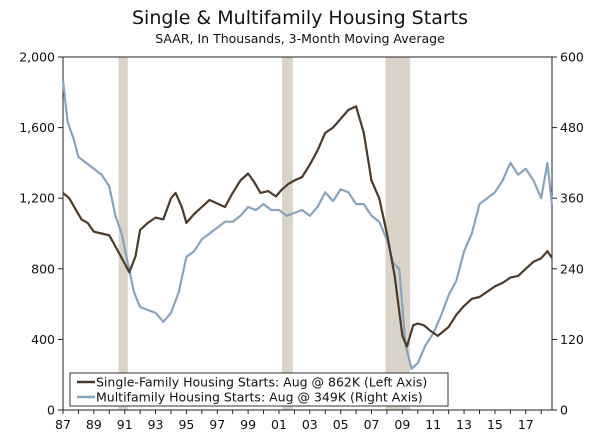 This screenshot has width=600, height=437. Describe the element at coordinates (526, 424) in the screenshot. I see `x-tick-label: 17` at that location.